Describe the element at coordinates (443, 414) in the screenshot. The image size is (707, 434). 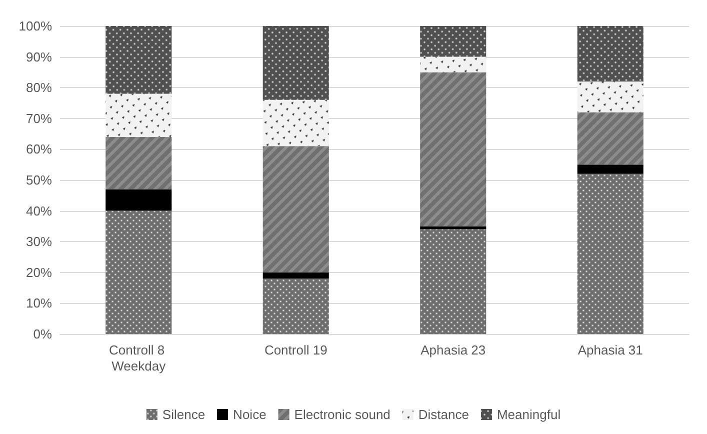
I see `legend-label: Distance` at that location.